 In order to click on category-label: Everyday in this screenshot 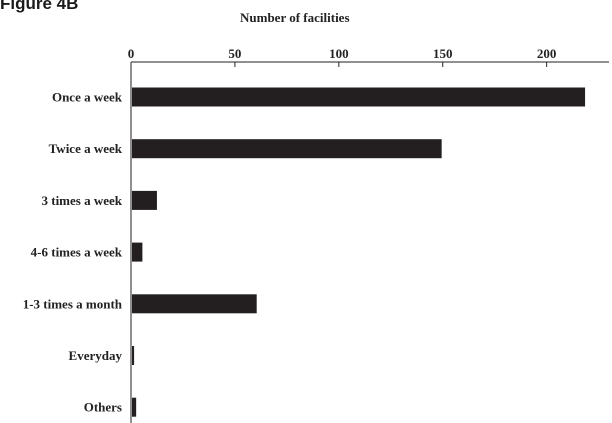, I will do `click(96, 355)`.